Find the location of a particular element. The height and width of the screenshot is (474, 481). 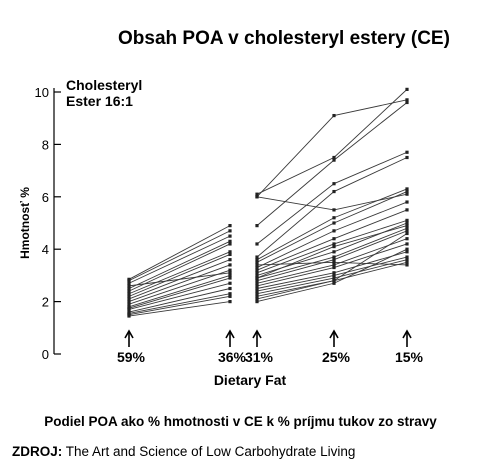

y-tick-label: 10 is located at coordinates (42, 92).